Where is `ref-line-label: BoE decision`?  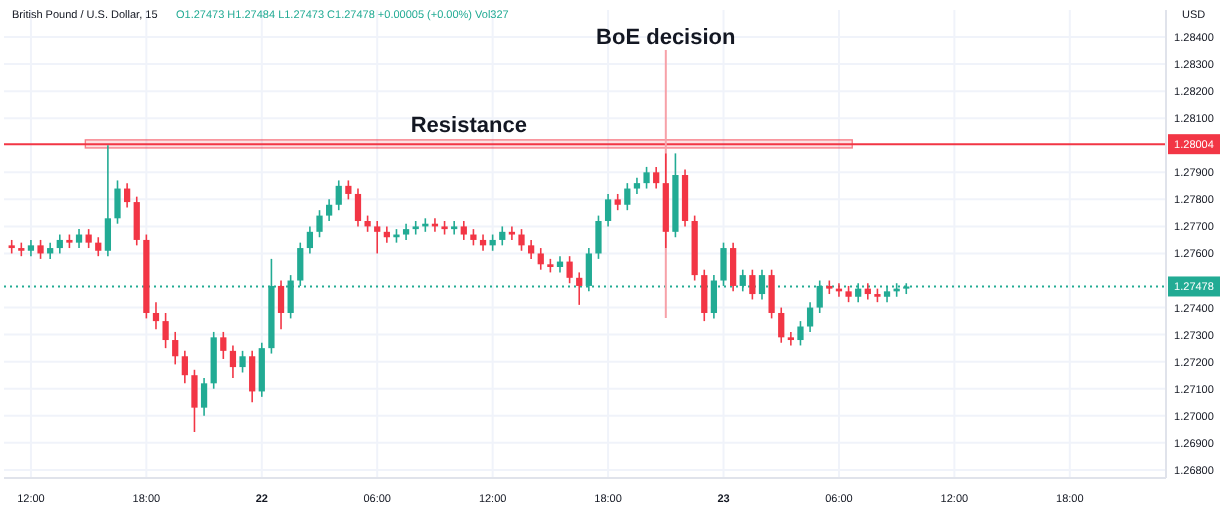 ref-line-label: BoE decision is located at coordinates (666, 38).